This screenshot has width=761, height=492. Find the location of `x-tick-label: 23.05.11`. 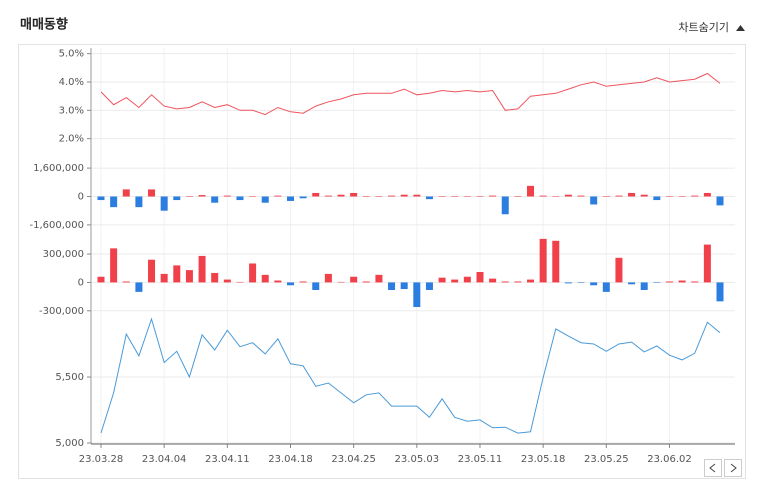

x-tick-label: 23.05.11 is located at coordinates (480, 459).